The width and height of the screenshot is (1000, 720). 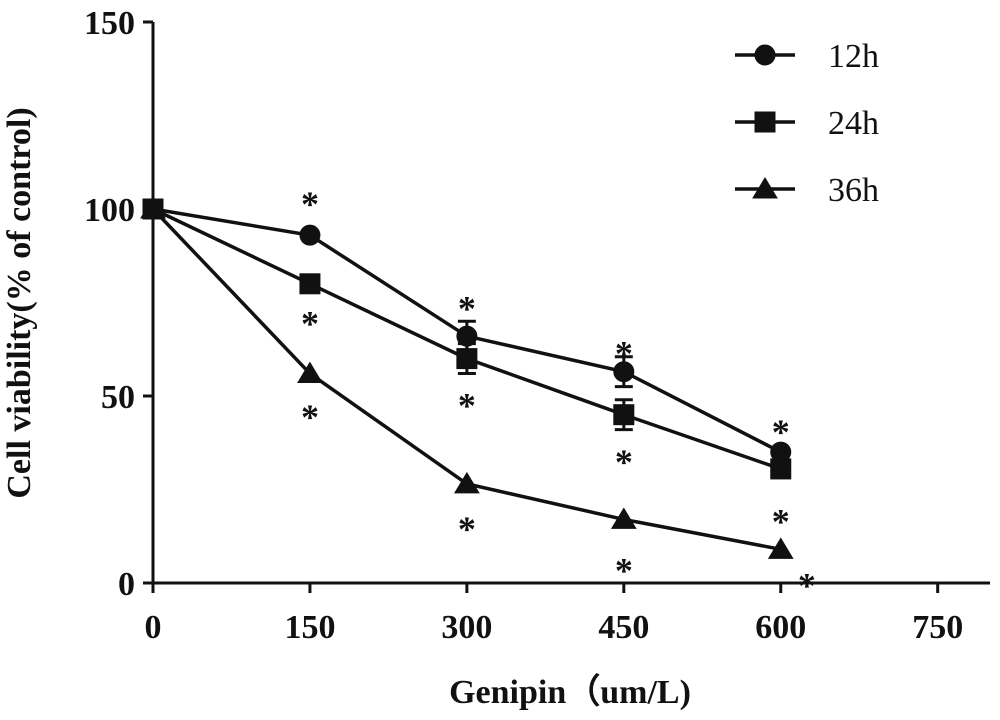 What do you see at coordinates (765, 122) in the screenshot?
I see `legend-marker-24h` at bounding box center [765, 122].